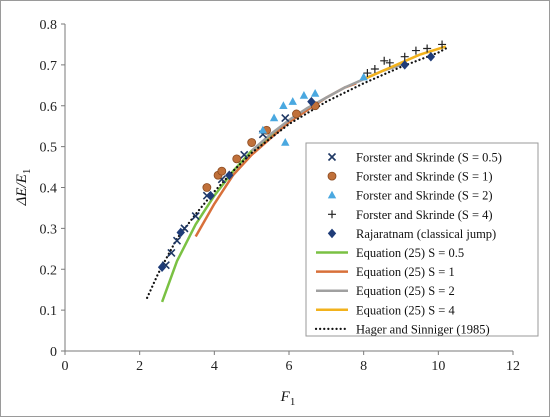 Image resolution: width=550 pixels, height=417 pixels. What do you see at coordinates (49, 25) in the screenshot?
I see `y-tick-label: 0.8` at bounding box center [49, 25].